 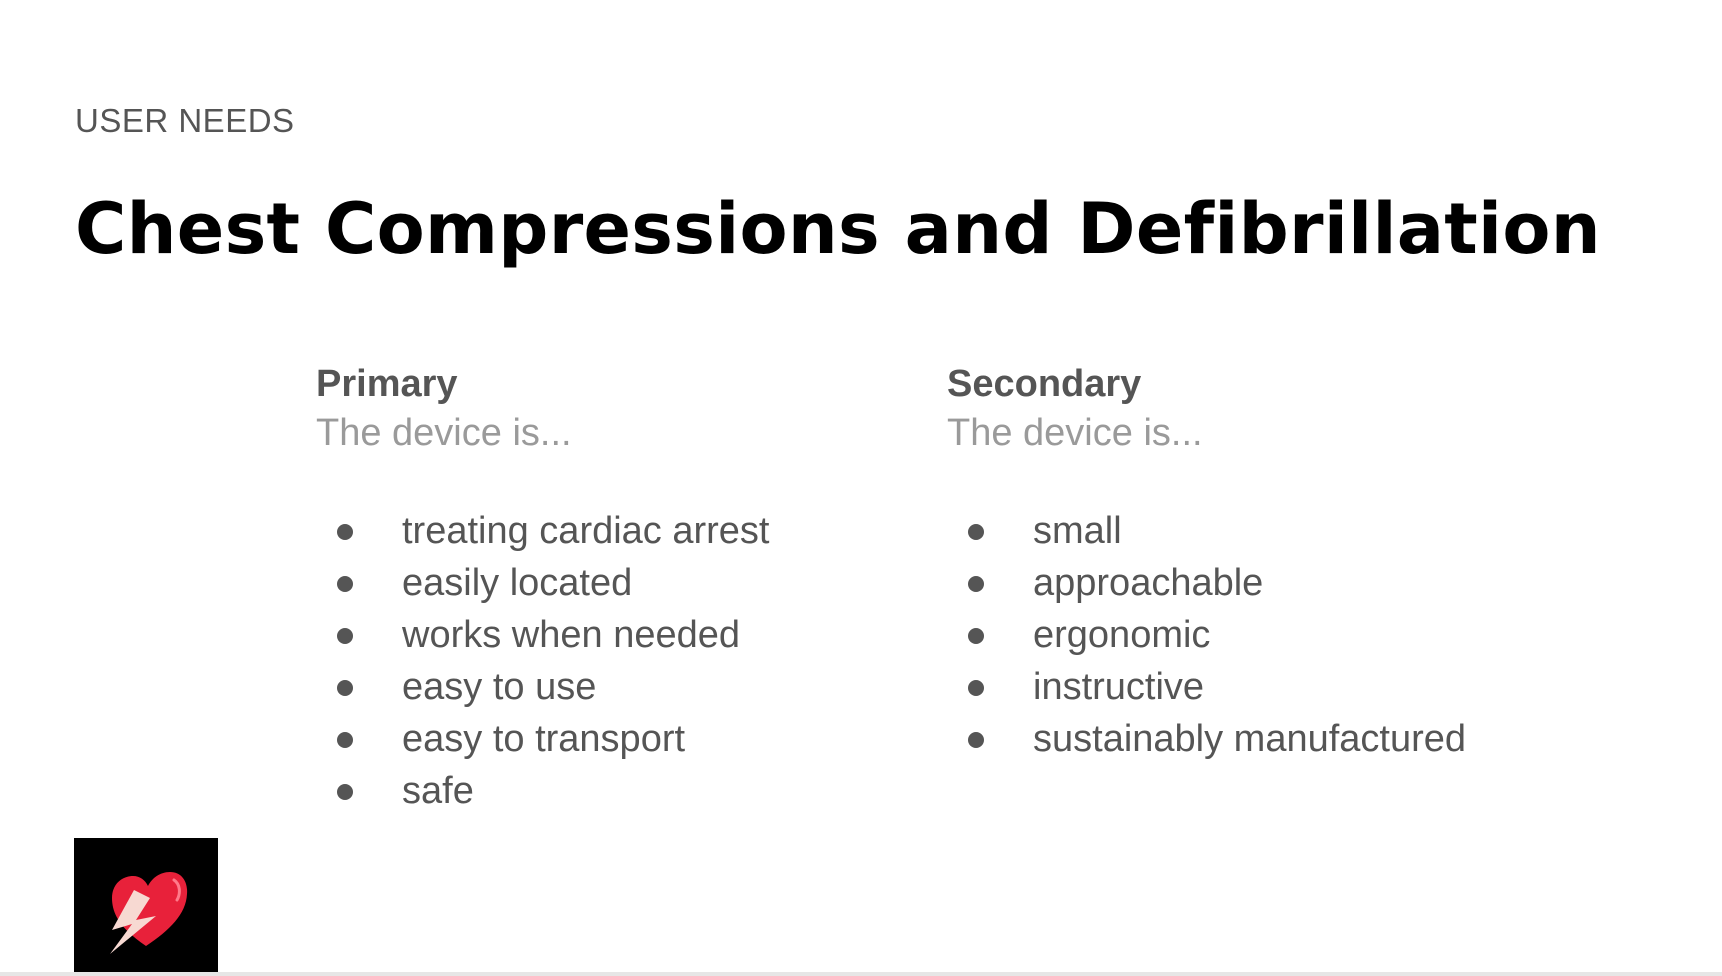 I want to click on page-title: Chest Compressions and Defibrillation, so click(x=838, y=229).